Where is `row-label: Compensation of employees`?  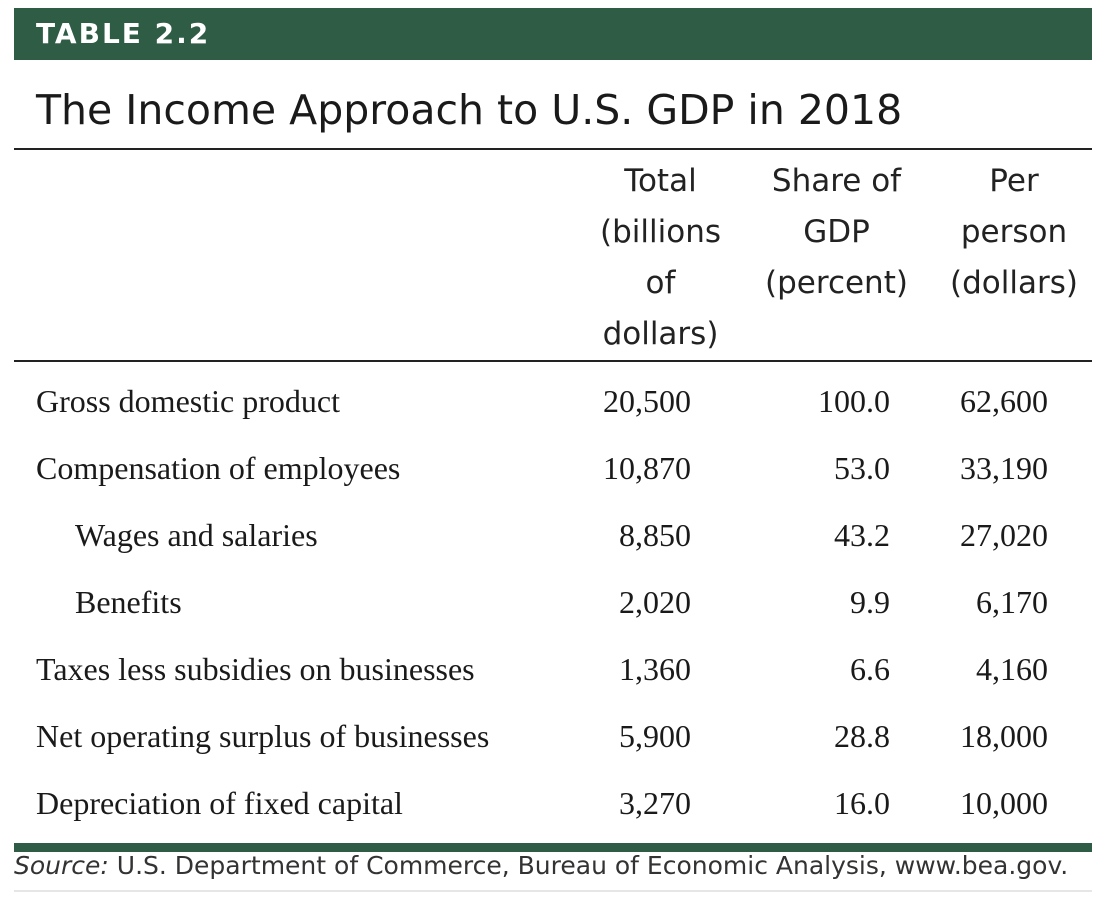
row-label: Compensation of employees is located at coordinates (218, 468).